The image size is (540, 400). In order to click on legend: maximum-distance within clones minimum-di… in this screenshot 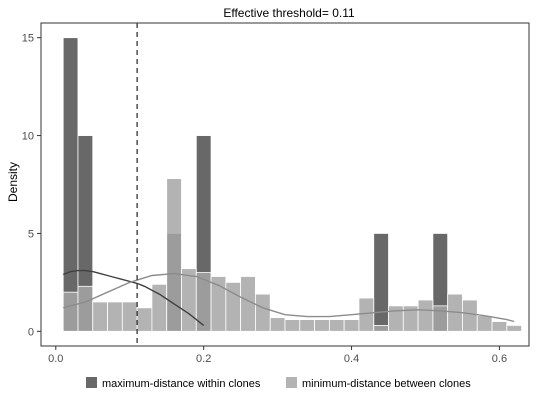, I will do `click(278, 383)`.